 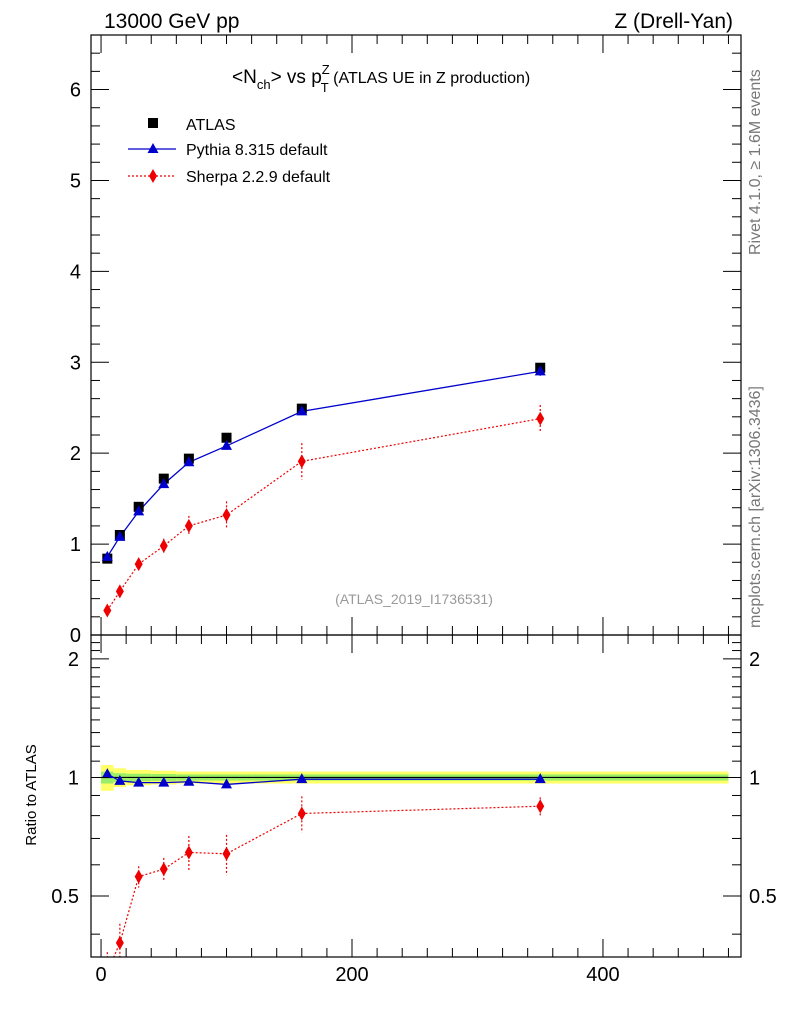 What do you see at coordinates (73, 660) in the screenshot?
I see `ratio-y-tick-label-left: 2` at bounding box center [73, 660].